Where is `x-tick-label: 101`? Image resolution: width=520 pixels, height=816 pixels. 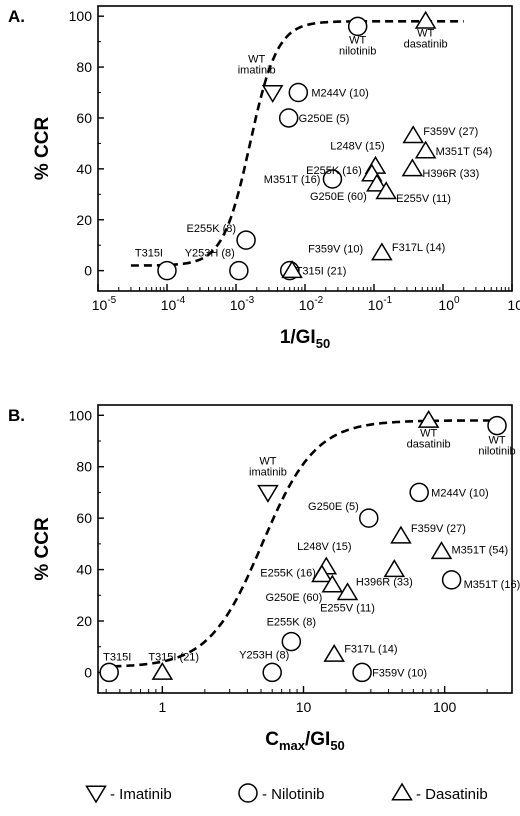 x-tick-label: 101 is located at coordinates (513, 304).